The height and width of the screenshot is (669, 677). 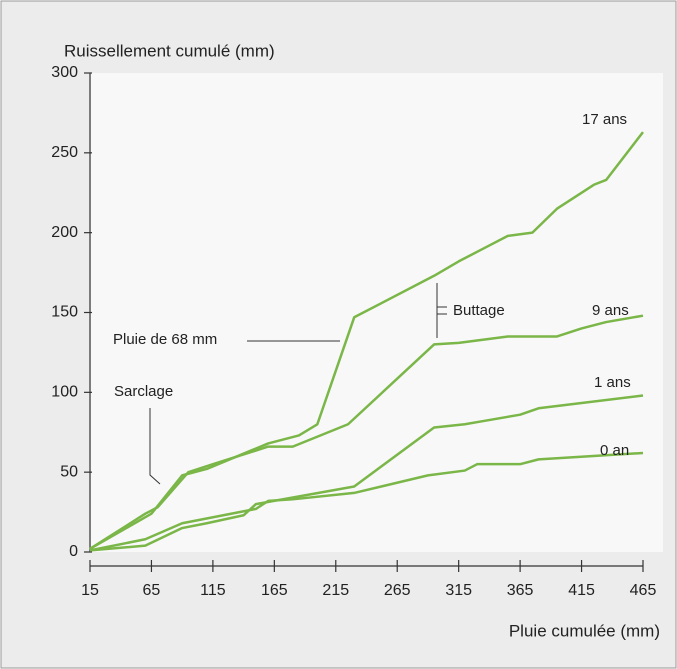 What do you see at coordinates (169, 50) in the screenshot?
I see `y-axis-title: Ruissellement cumulé (mm)` at bounding box center [169, 50].